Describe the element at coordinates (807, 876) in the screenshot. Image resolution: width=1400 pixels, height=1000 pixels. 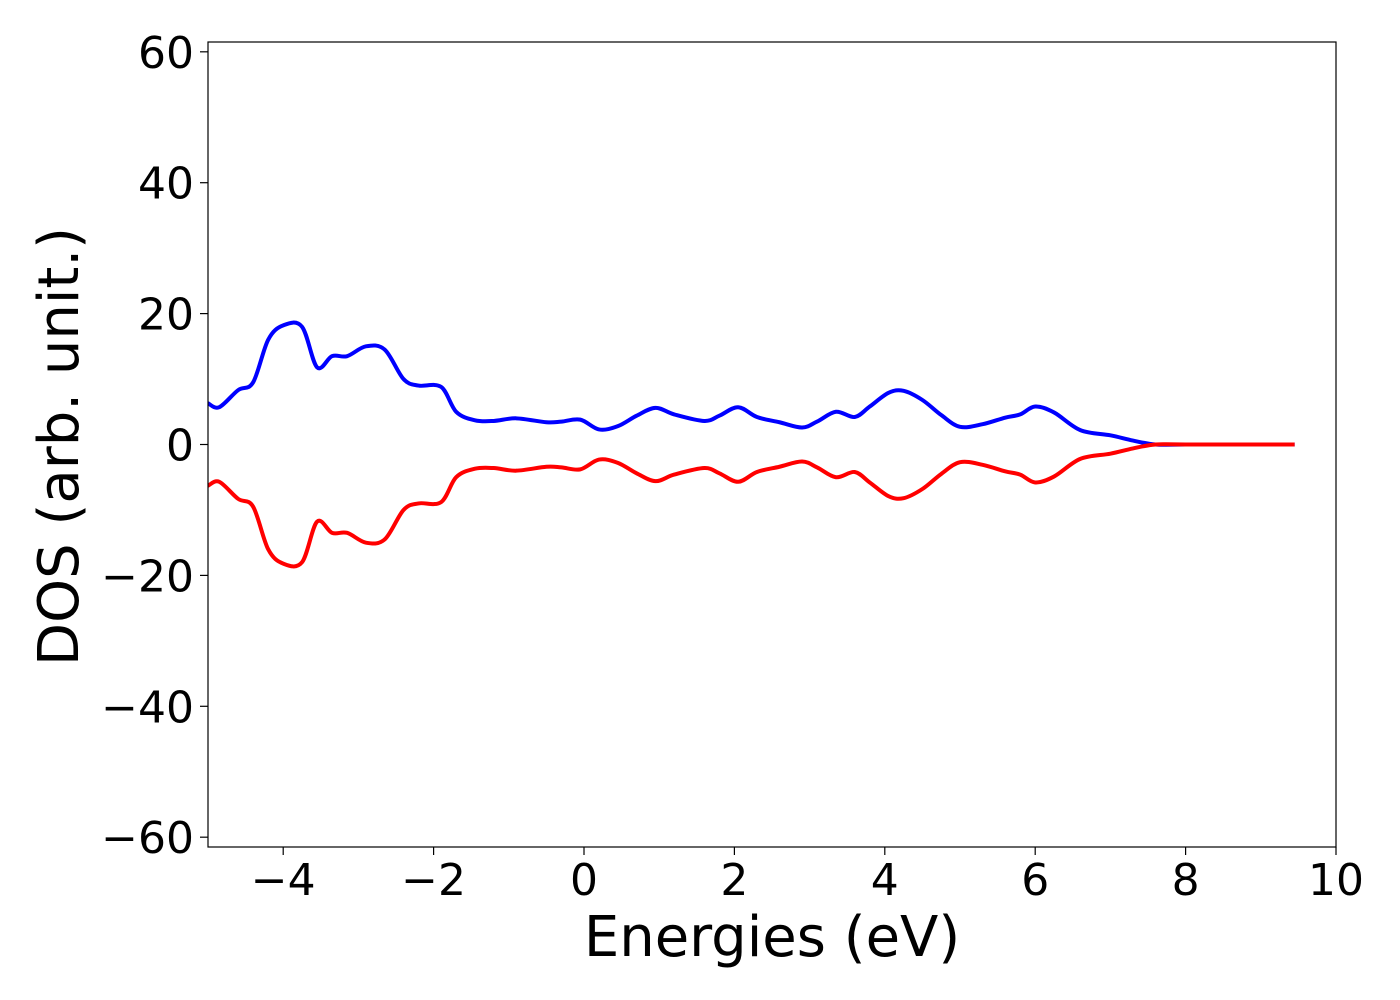
I see `x-axis-ticks: −4 −2 0 2 4 6 8 10` at that location.